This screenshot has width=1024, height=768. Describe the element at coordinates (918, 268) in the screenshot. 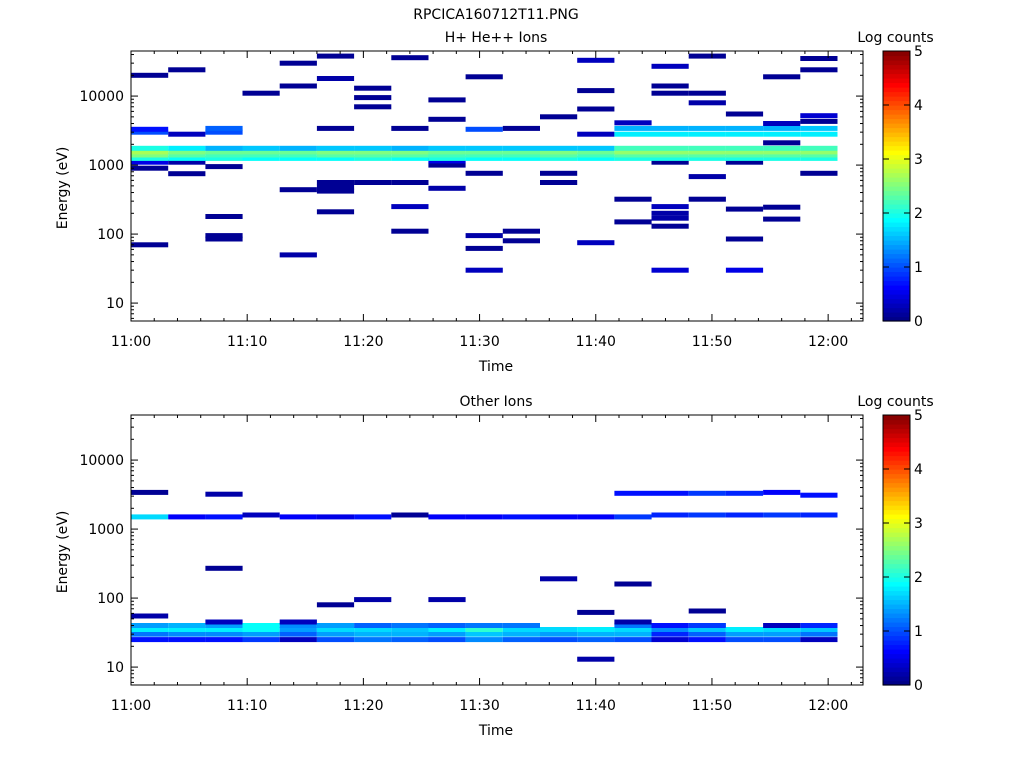

I see `colorbar-tick-label: 1` at that location.